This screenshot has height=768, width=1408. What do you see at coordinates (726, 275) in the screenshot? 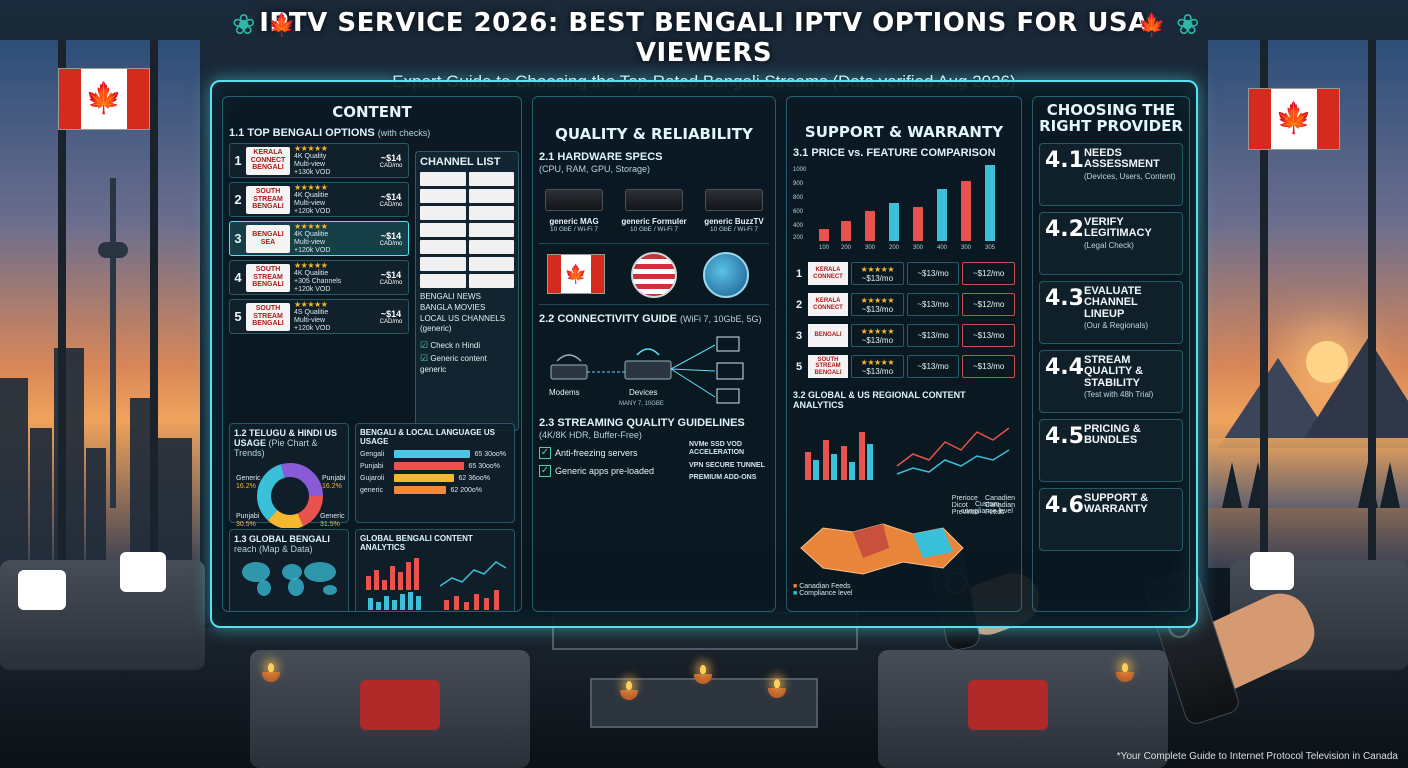
I see `world-globe-icon` at bounding box center [726, 275].